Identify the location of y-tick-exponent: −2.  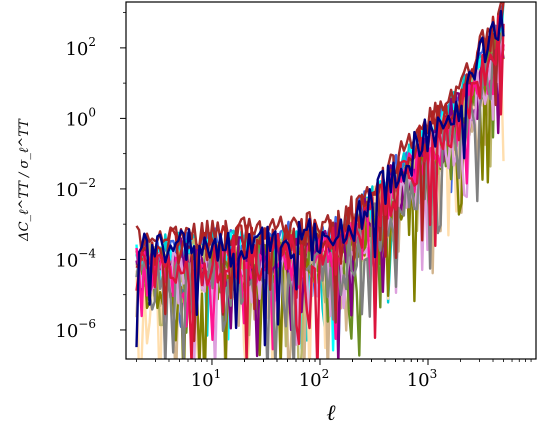
(87, 183).